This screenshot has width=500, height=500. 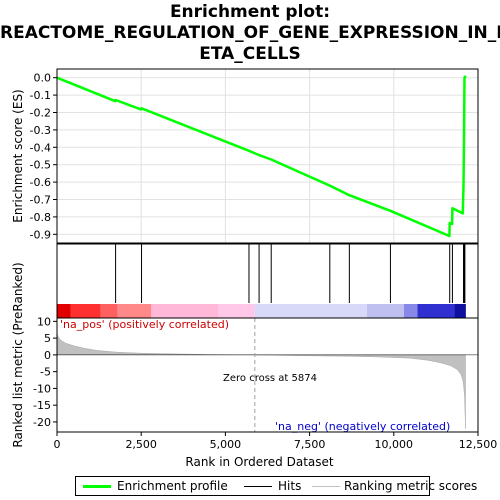 What do you see at coordinates (40, 147) in the screenshot?
I see `es-ytick-label: -0.4` at bounding box center [40, 147].